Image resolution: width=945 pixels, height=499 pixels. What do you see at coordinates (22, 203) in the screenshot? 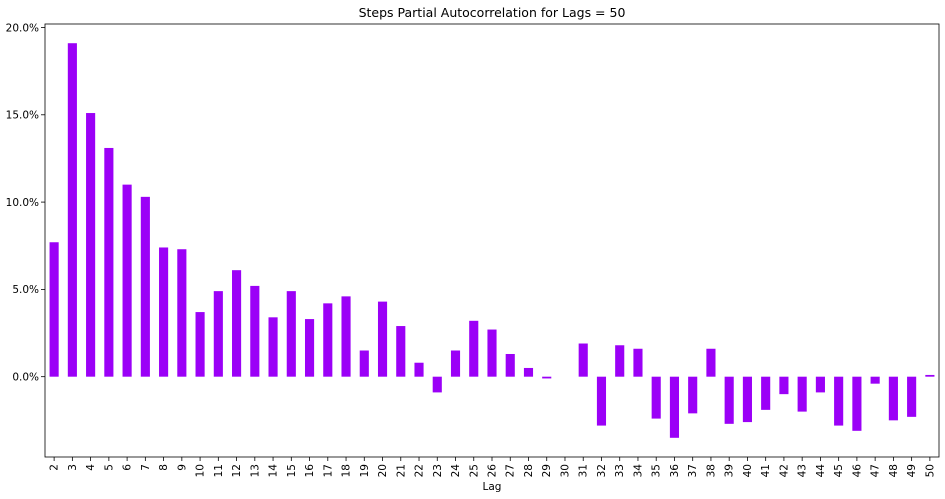
I see `y-tick-label: 10.0%` at bounding box center [22, 203].